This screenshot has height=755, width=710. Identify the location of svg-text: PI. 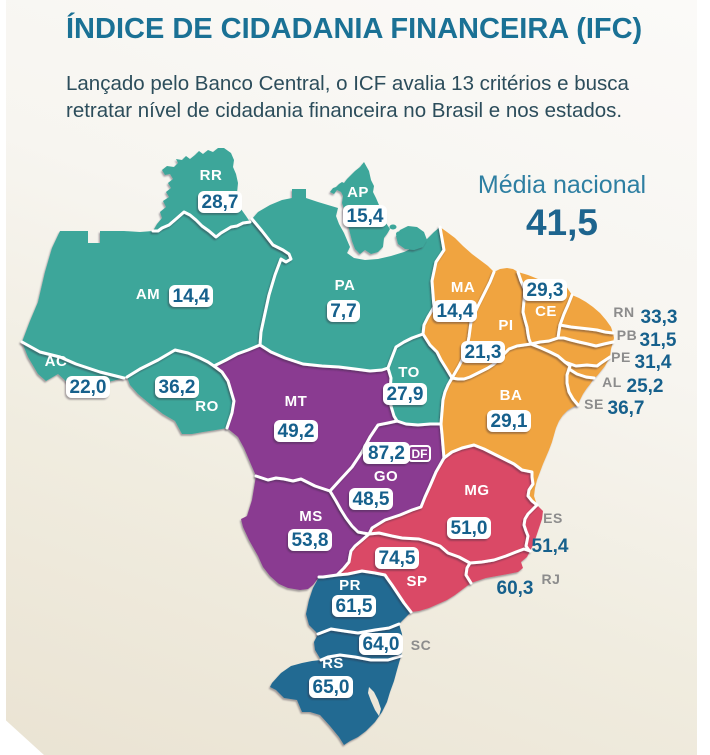
(505, 325).